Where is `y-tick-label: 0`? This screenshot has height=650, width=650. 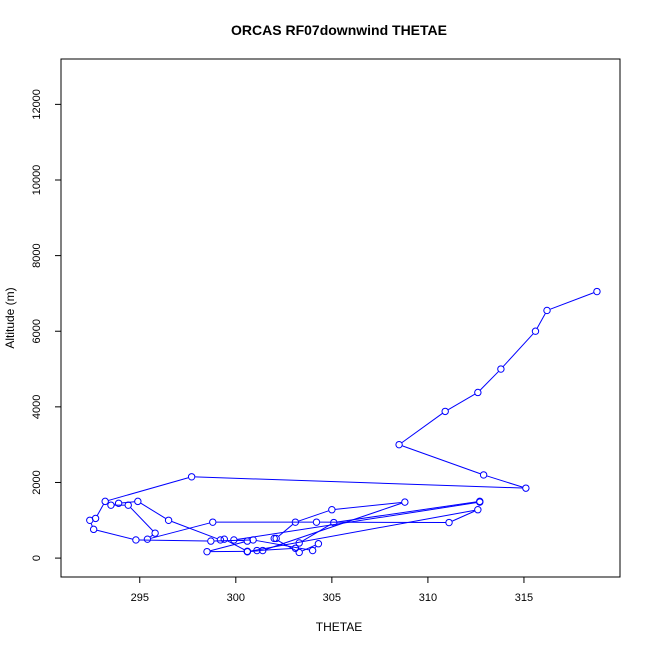
y-tick-label: 0 is located at coordinates (37, 558).